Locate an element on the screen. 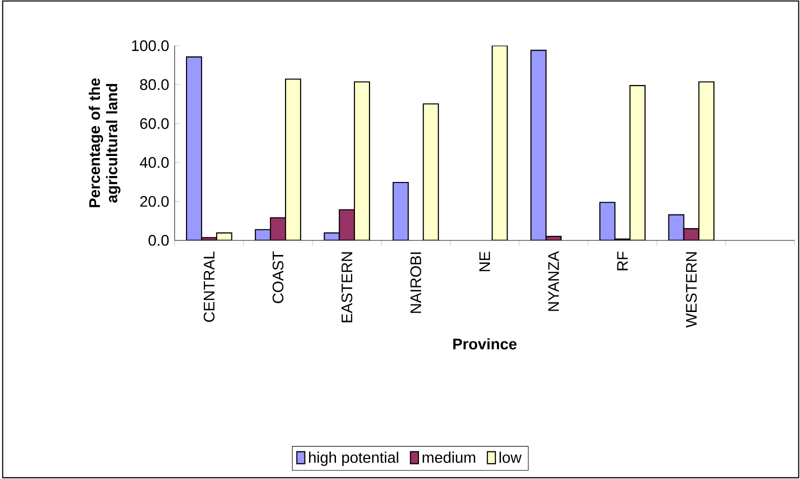  y-tick-label: 60.0 is located at coordinates (154, 123).